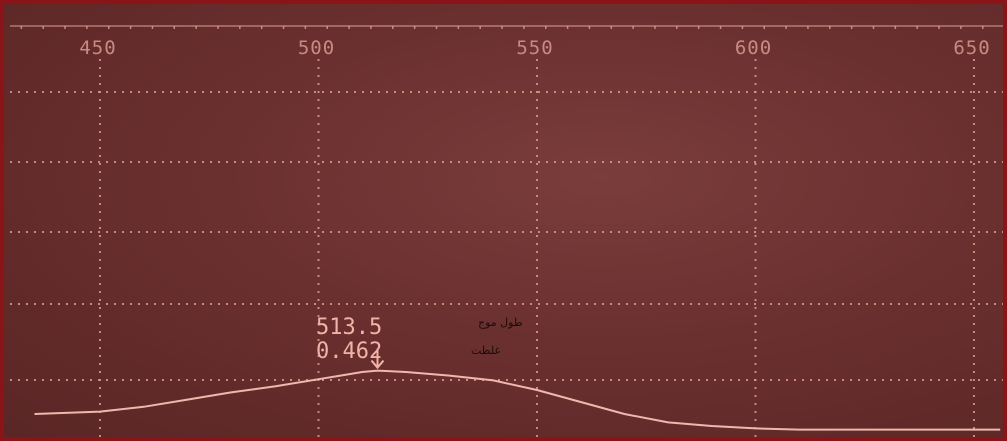 This screenshot has height=441, width=1007. Describe the element at coordinates (377, 364) in the screenshot. I see `marker-arrow-head` at that location.